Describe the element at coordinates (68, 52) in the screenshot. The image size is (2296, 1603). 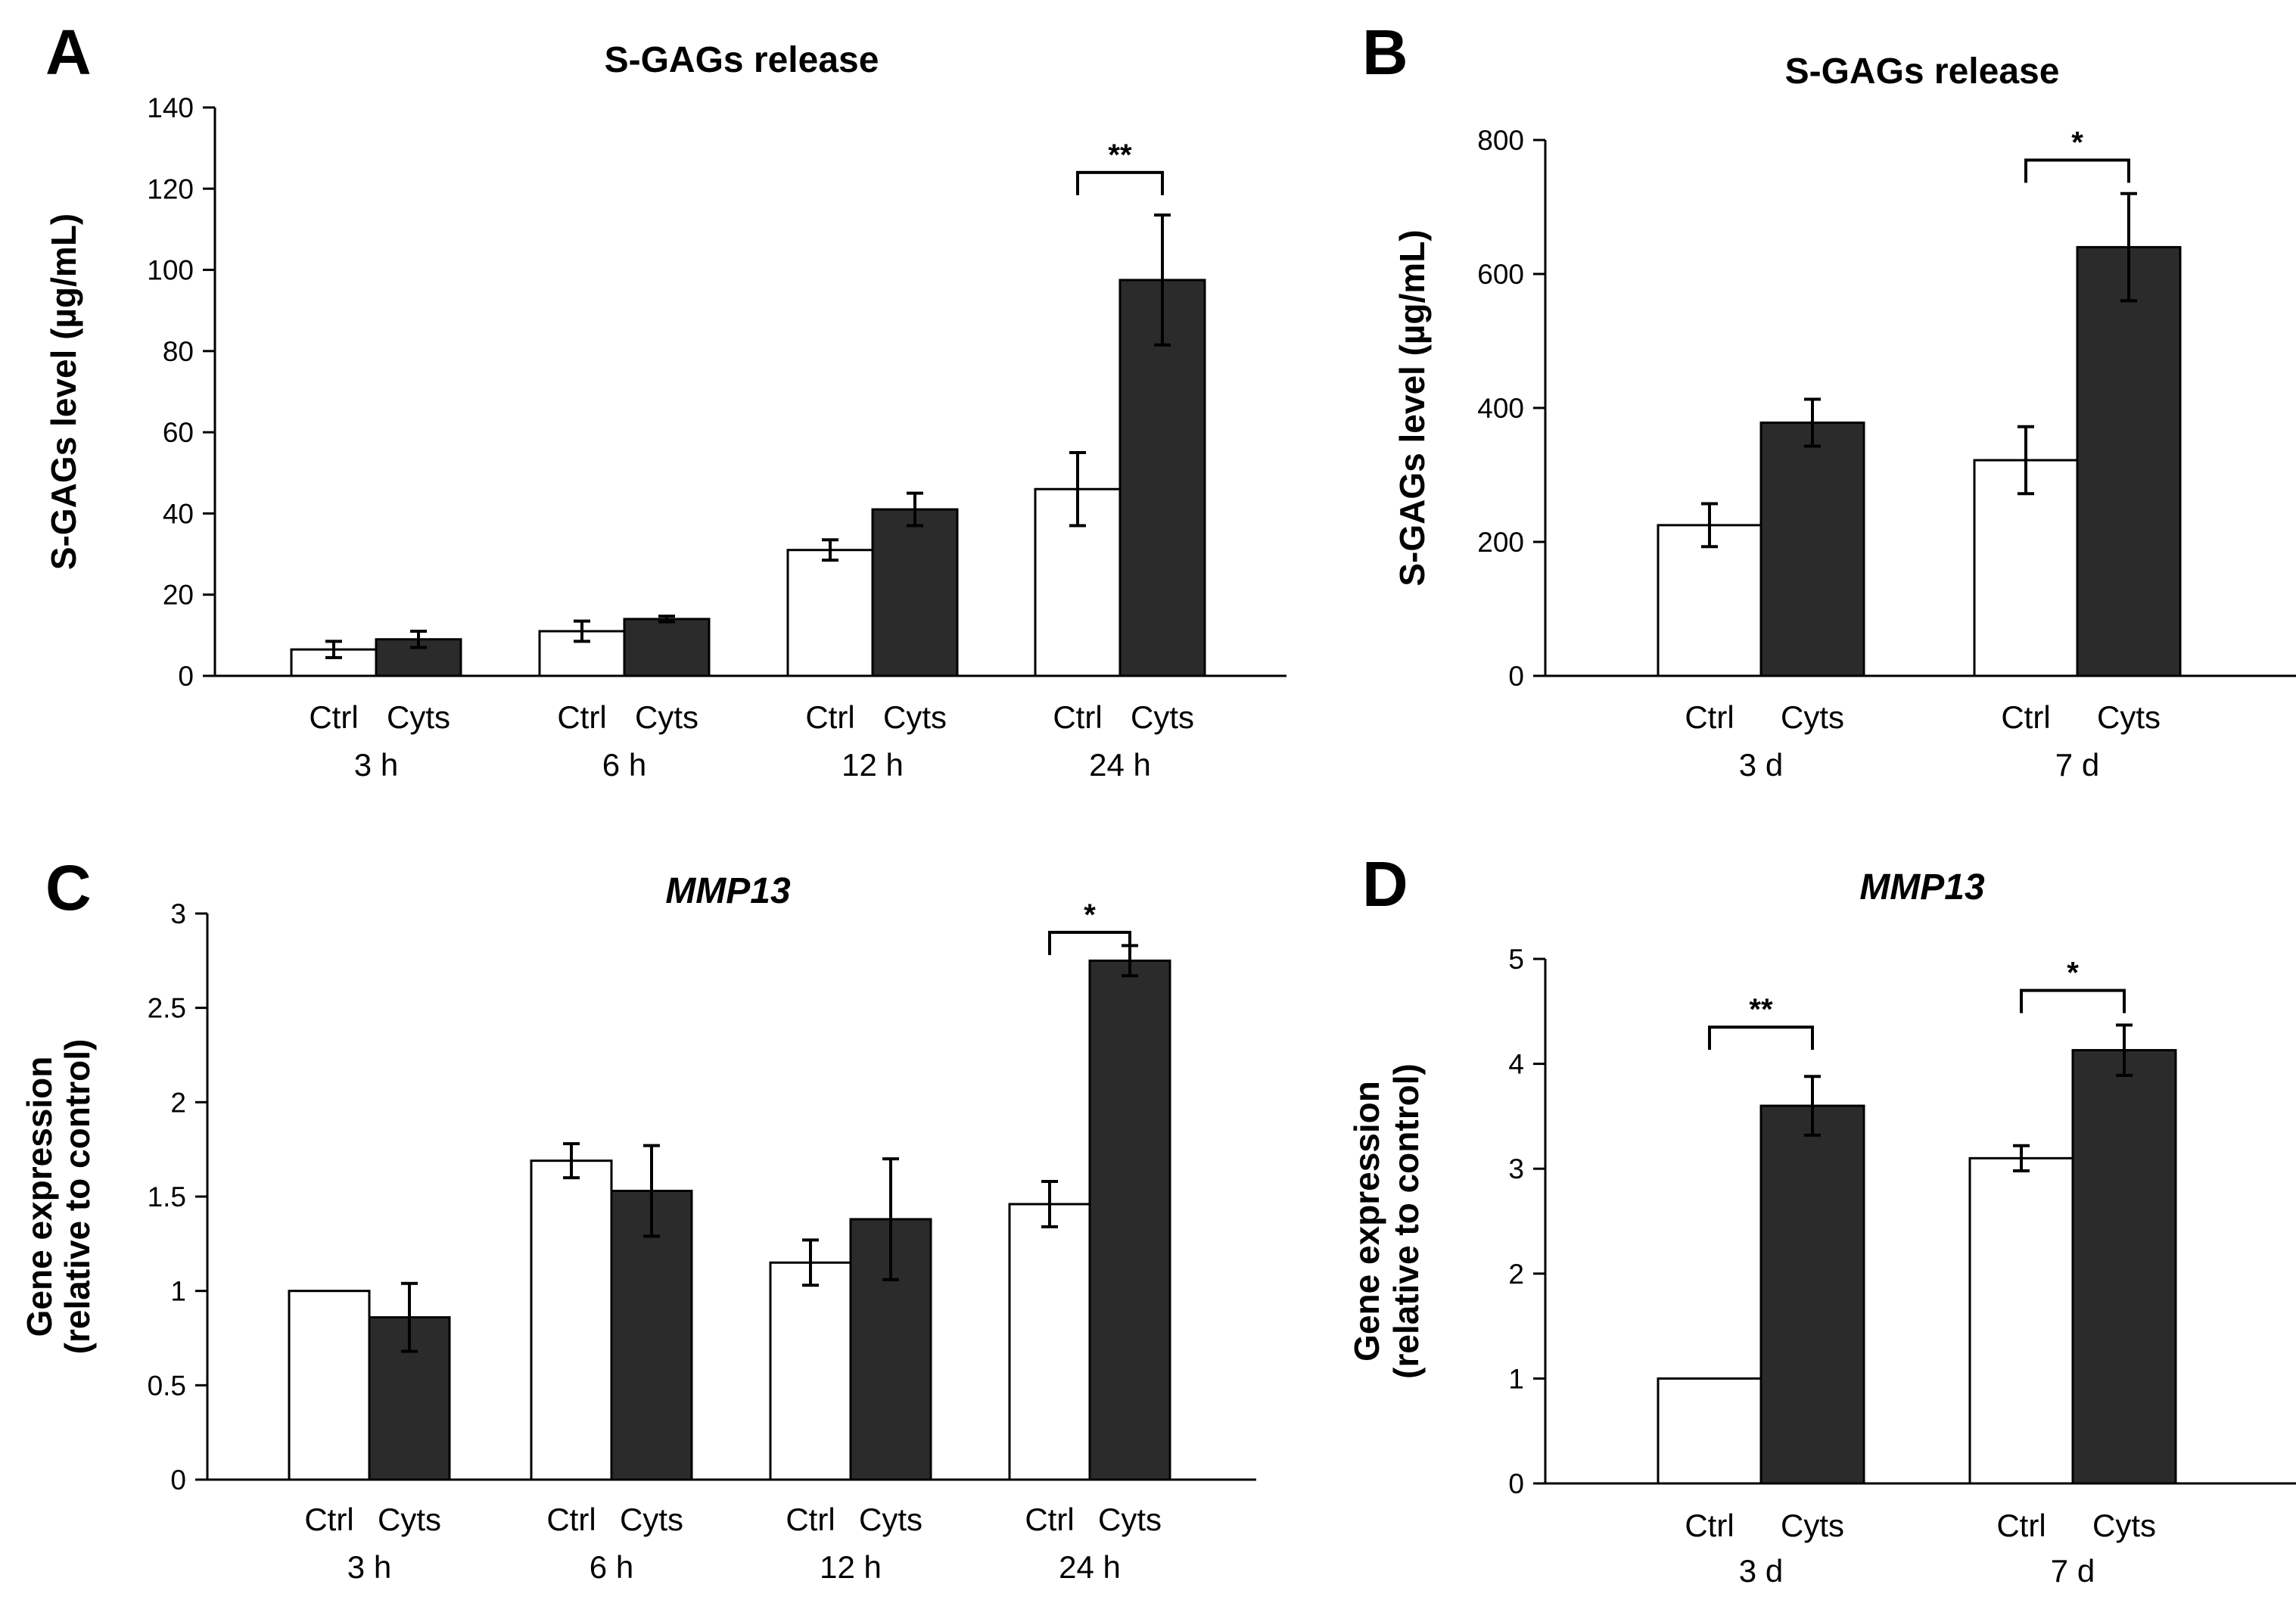
I see `panel-letter: A` at that location.